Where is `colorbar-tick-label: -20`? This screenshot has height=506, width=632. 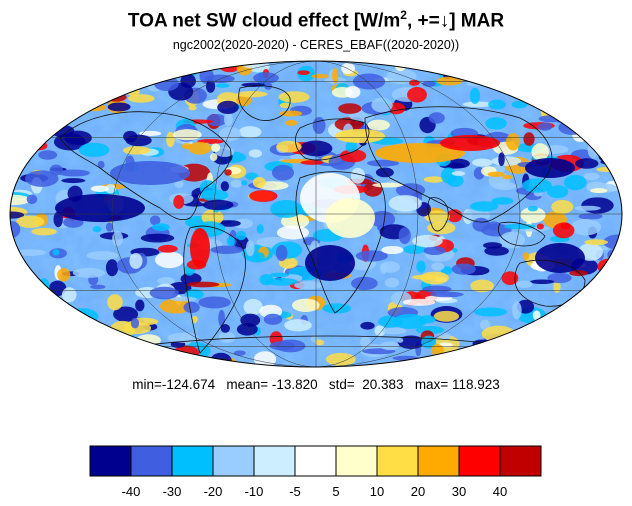
colorbar-tick-label: -20 is located at coordinates (213, 491).